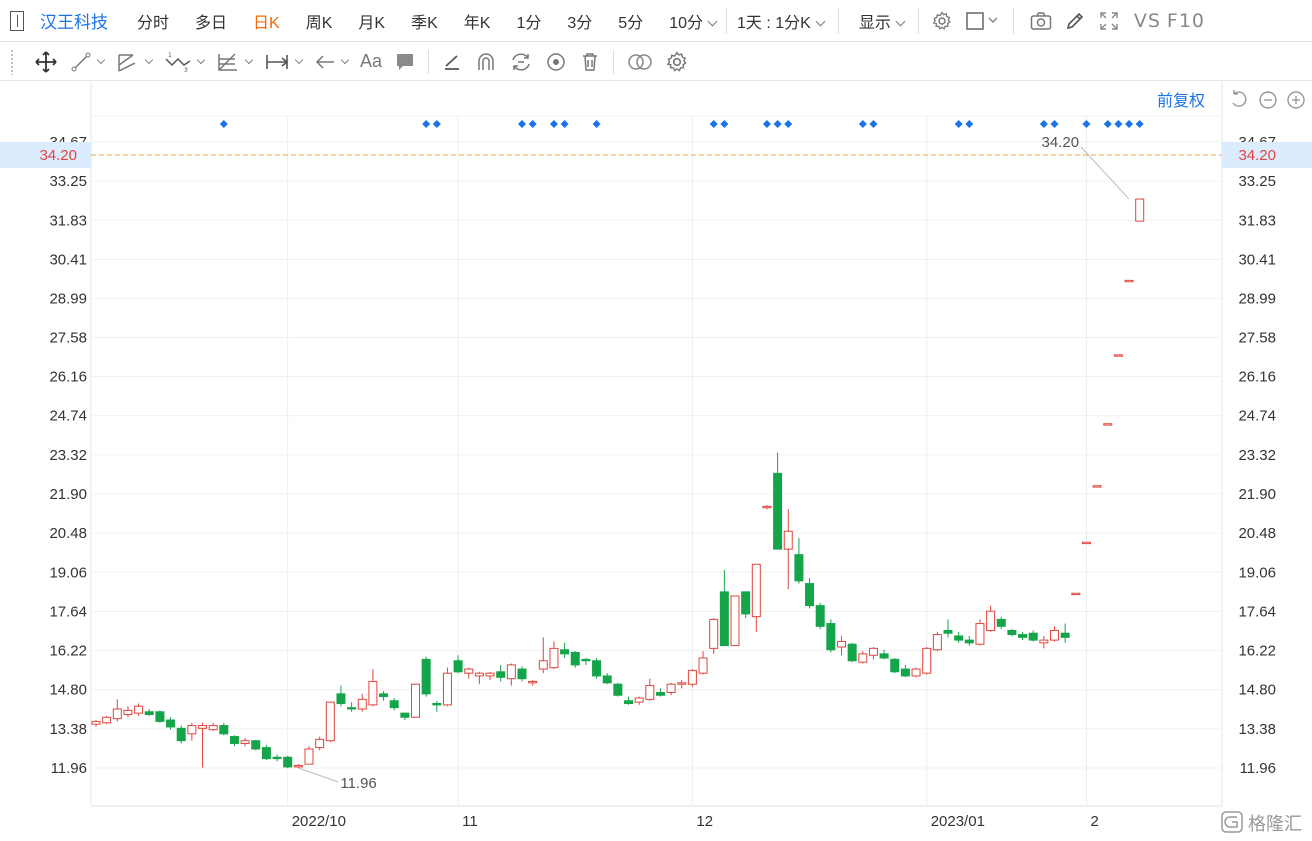  I want to click on tab-period-daily: 日K, so click(266, 23).